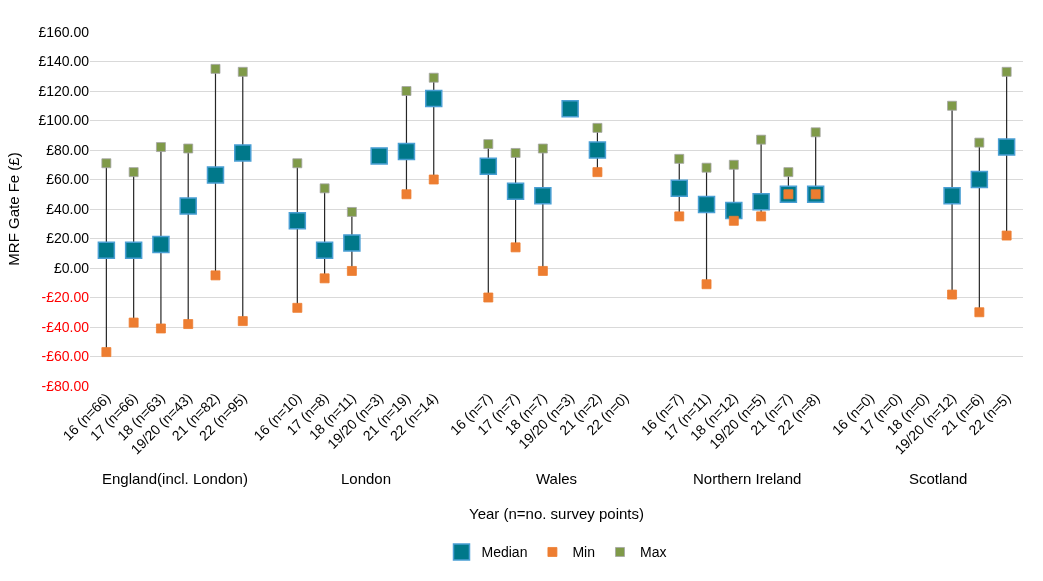 The image size is (1043, 581). I want to click on y-tick-label: -£60.00, so click(65, 356).